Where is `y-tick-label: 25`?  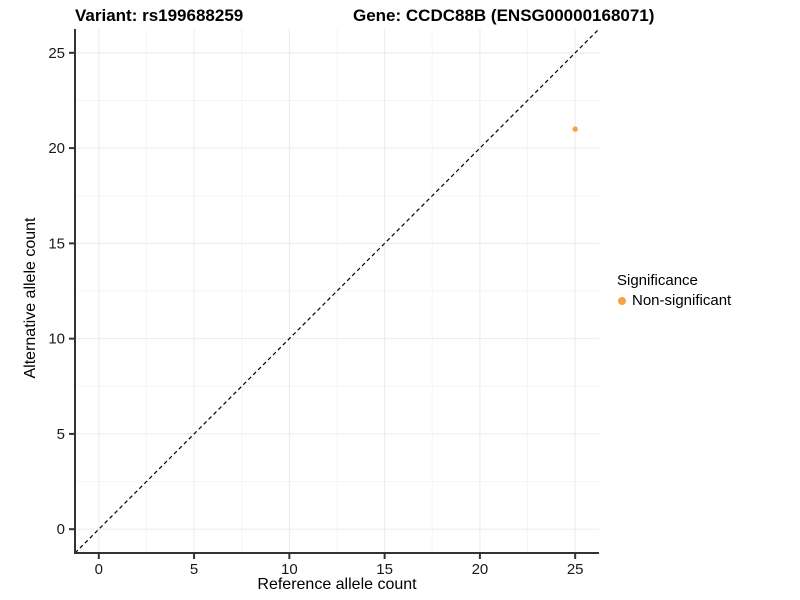
y-tick-label: 25 is located at coordinates (56, 53).